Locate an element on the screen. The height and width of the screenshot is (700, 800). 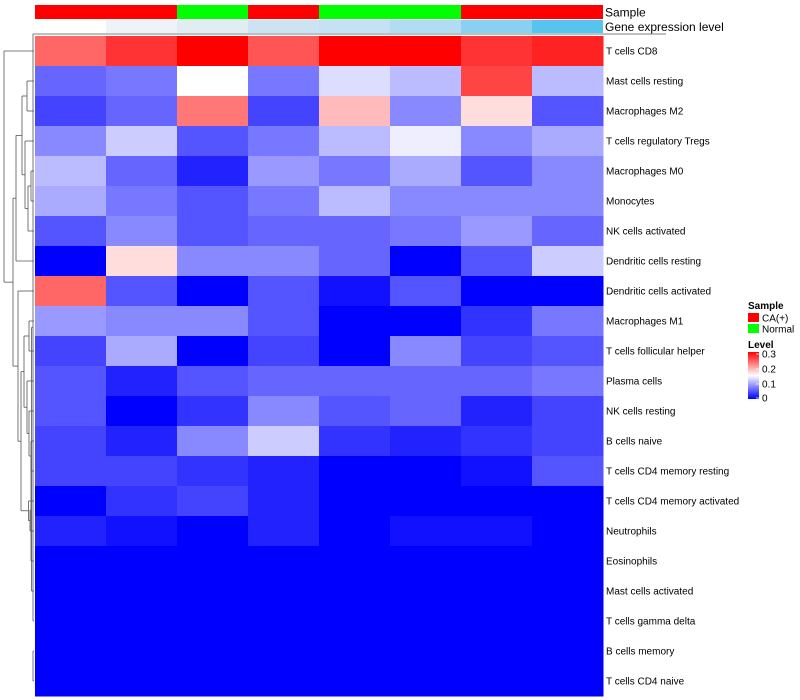
legend-tick-0-3: 0.3 is located at coordinates (769, 355).